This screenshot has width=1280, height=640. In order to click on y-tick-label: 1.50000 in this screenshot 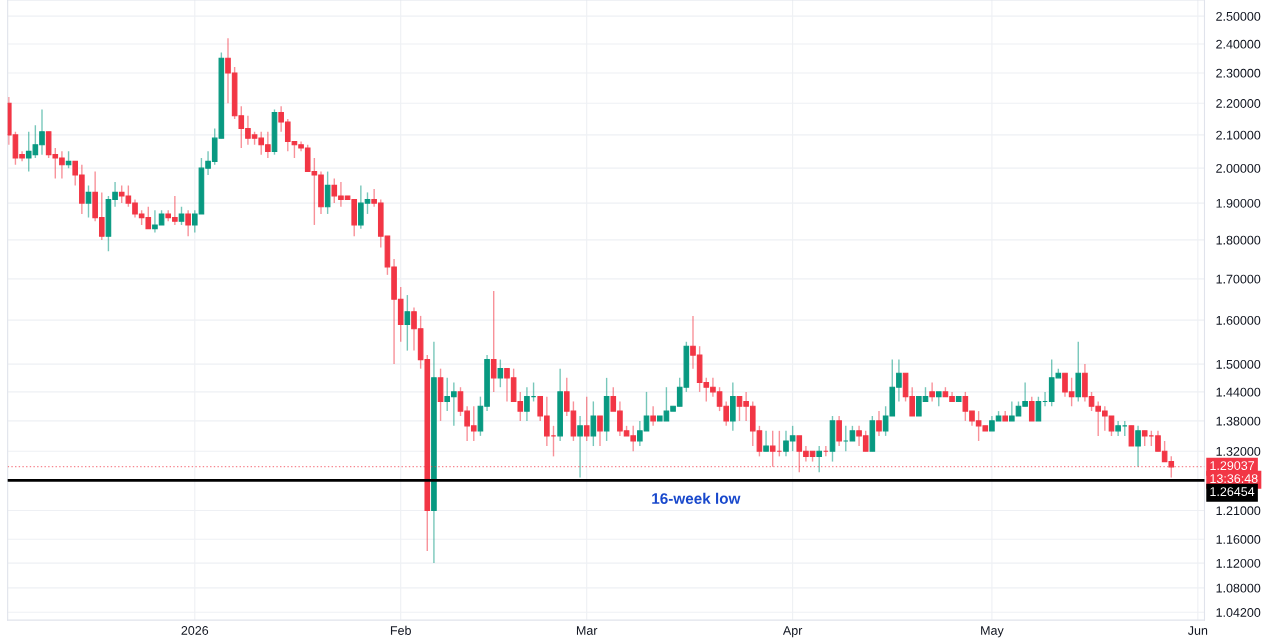, I will do `click(1238, 364)`.